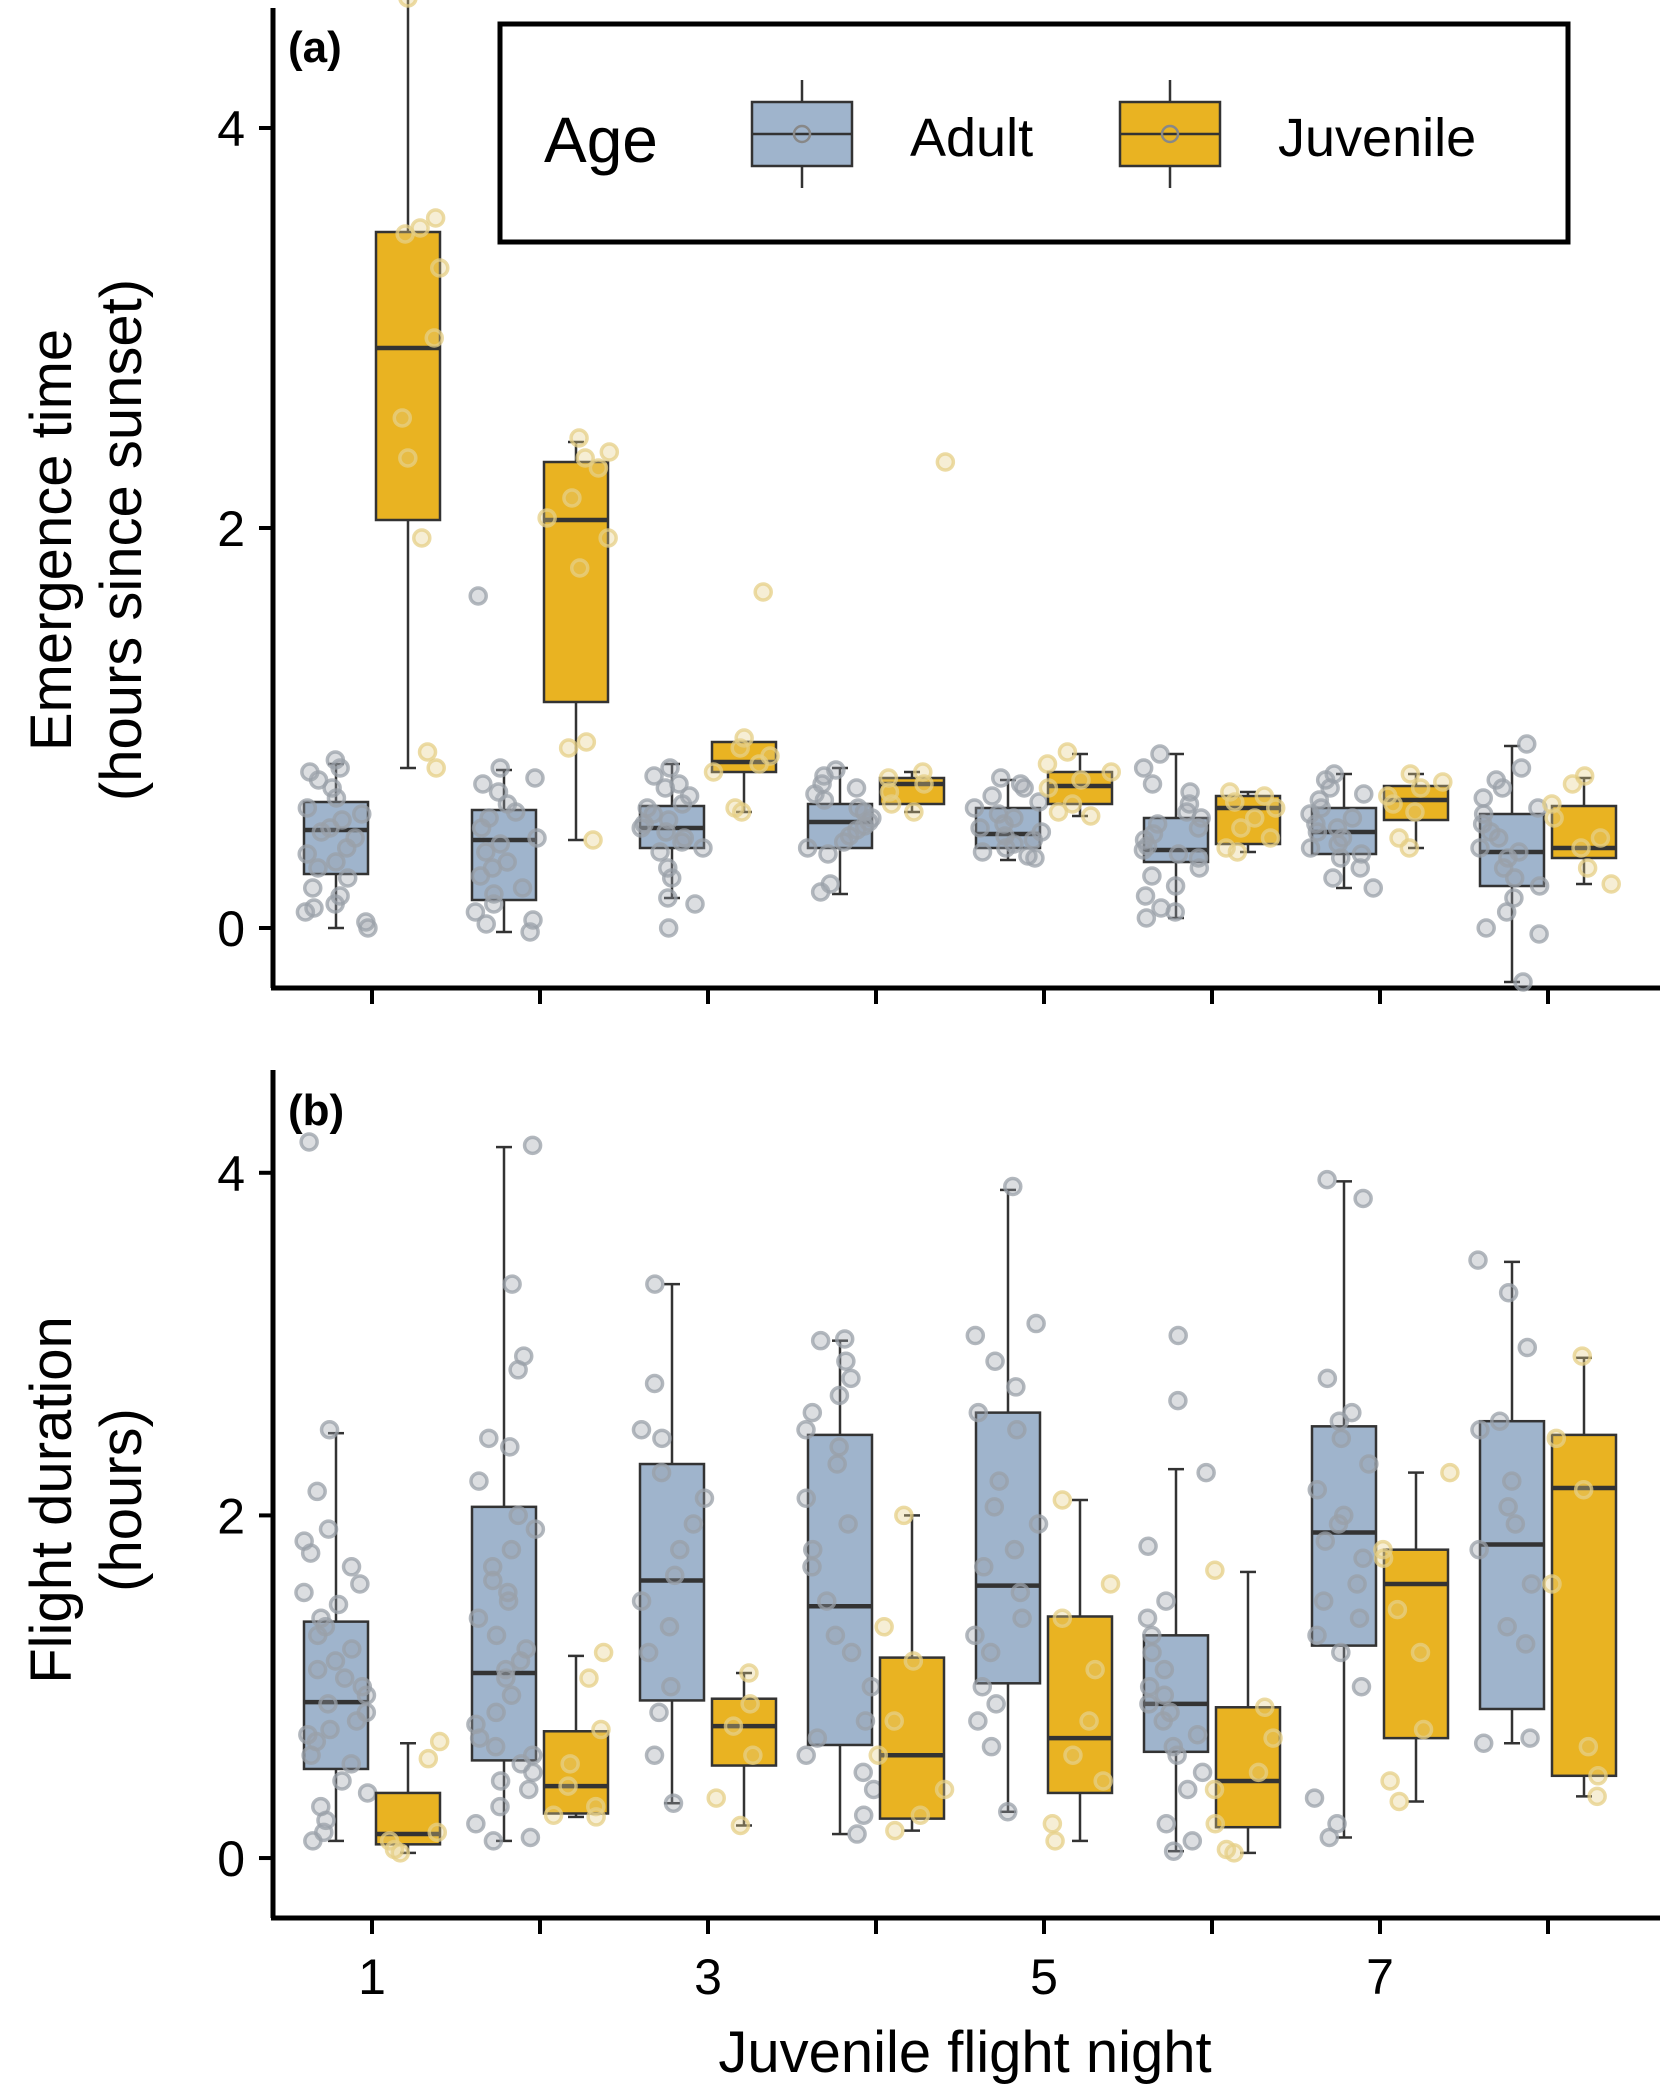 The image size is (1665, 2096). What do you see at coordinates (231, 1174) in the screenshot?
I see `y-tick-label-4: 4` at bounding box center [231, 1174].